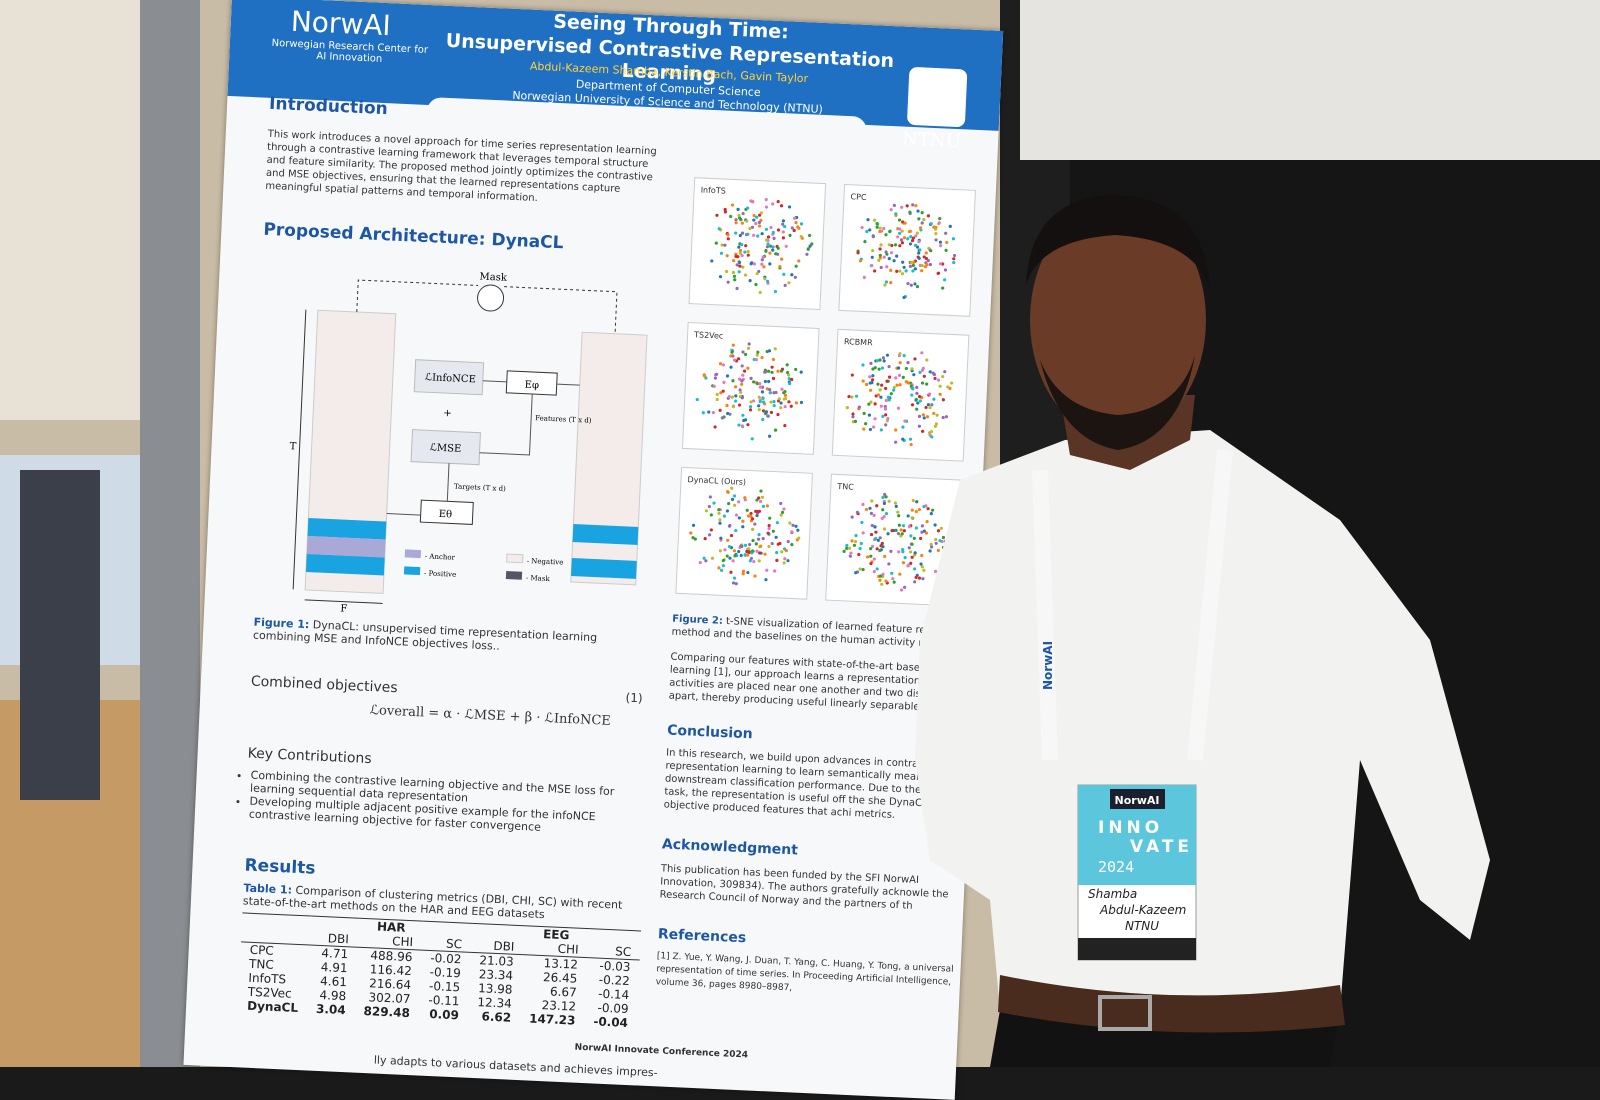  What do you see at coordinates (447, 413) in the screenshot?
I see `plus-label: +` at bounding box center [447, 413].